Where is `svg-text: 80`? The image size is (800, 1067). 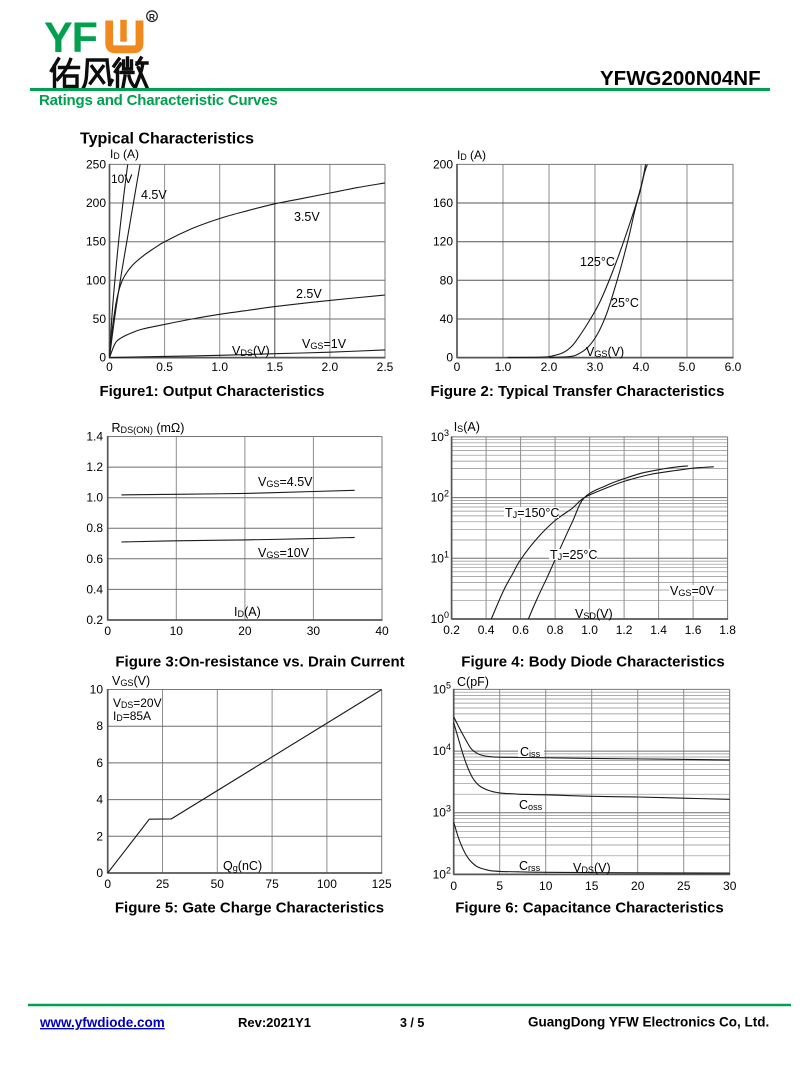
svg-text: 80 is located at coordinates (447, 280).